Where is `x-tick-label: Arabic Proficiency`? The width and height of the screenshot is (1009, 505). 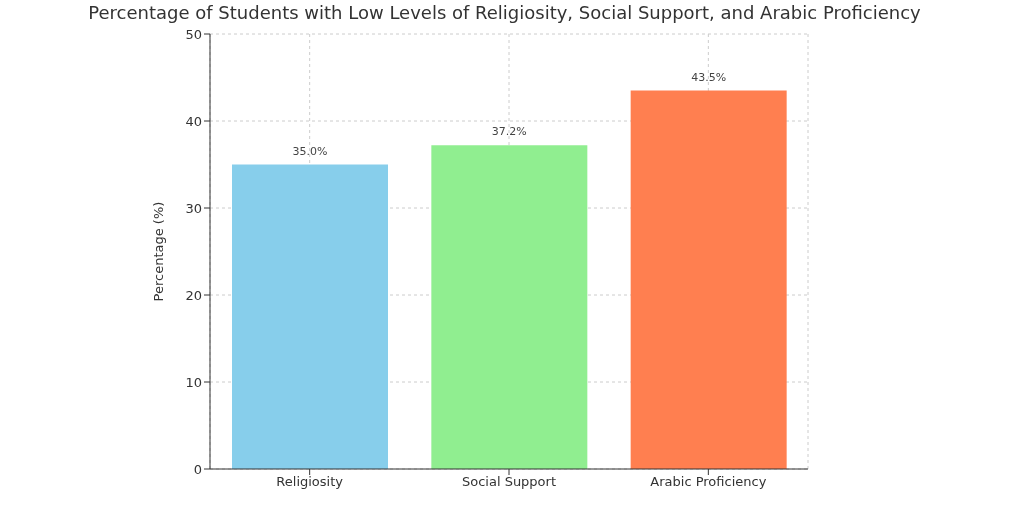
x-tick-label: Arabic Proficiency is located at coordinates (708, 482).